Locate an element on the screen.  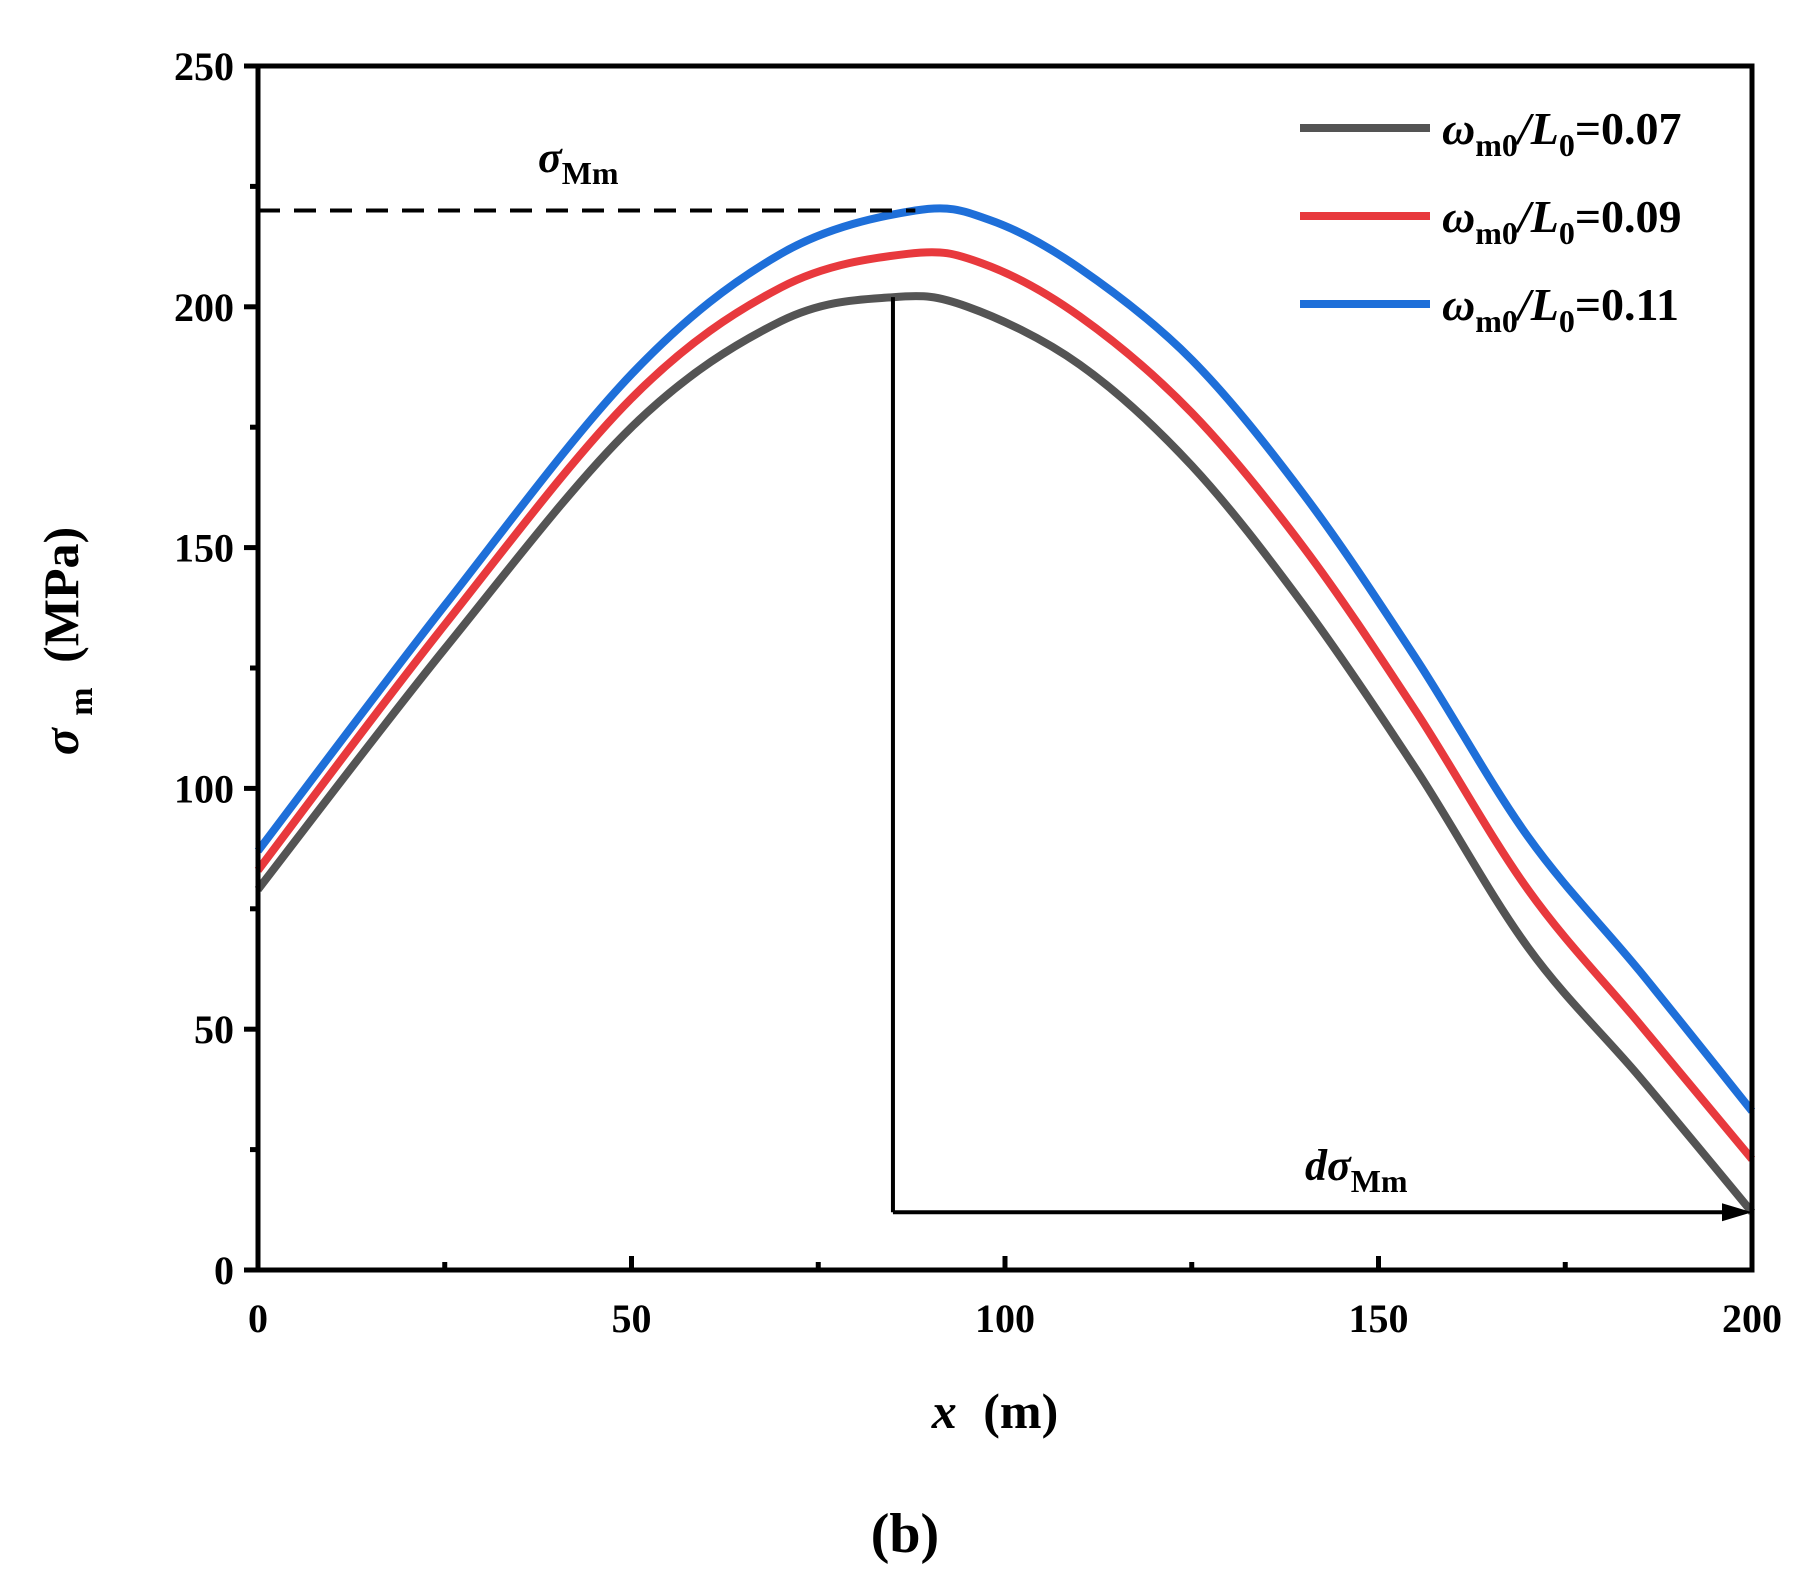
x-tick-label: 150 is located at coordinates (1379, 1318).